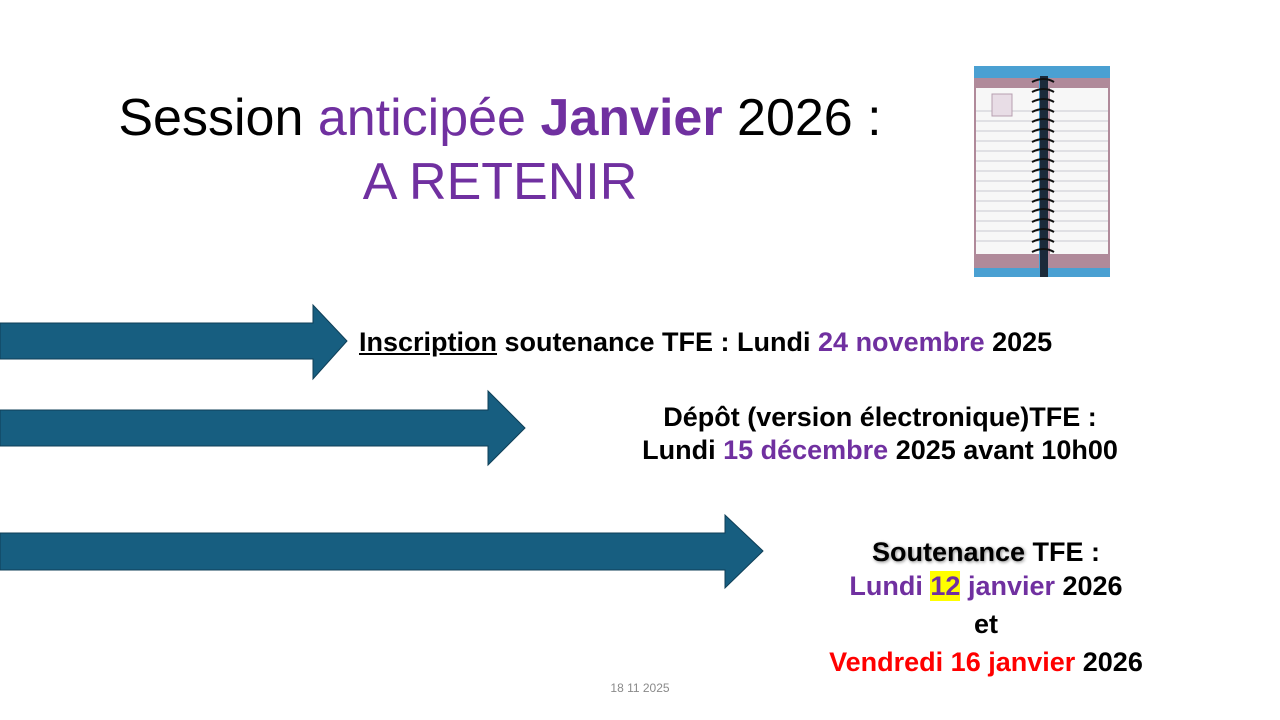 The image size is (1280, 720). I want to click on text-line: Lundi 12 janvier 2026, so click(986, 586).